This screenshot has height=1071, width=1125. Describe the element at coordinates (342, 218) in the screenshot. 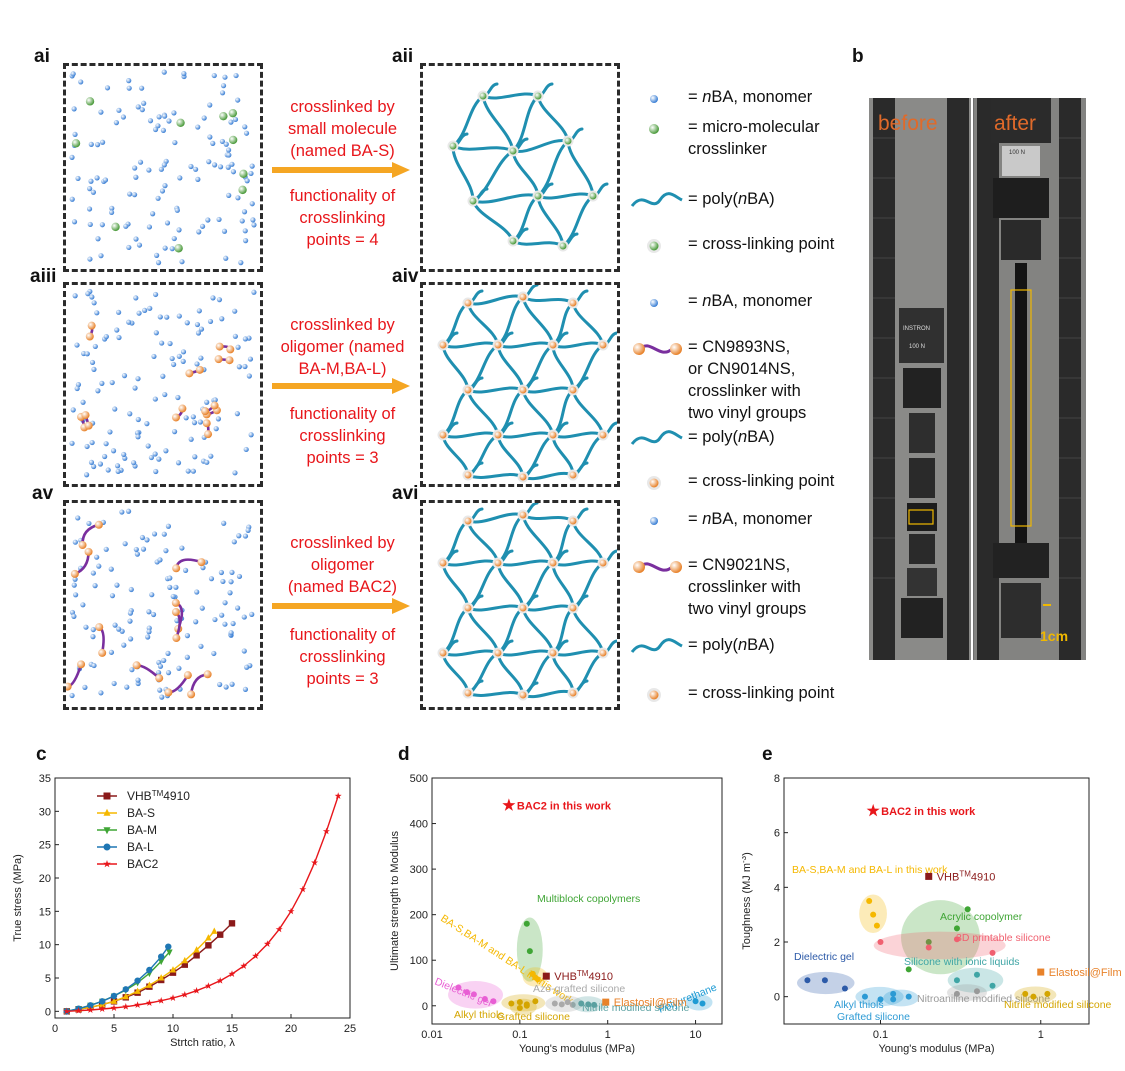

I see `row1-func-line: crosslinking` at that location.